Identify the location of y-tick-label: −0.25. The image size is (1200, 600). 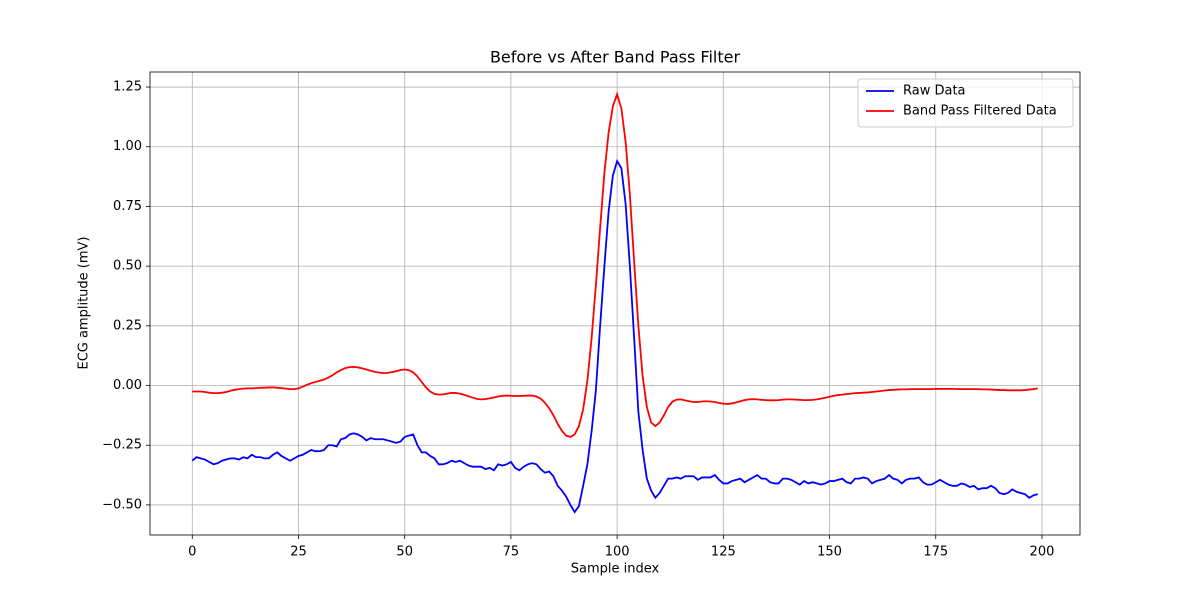
(122, 445).